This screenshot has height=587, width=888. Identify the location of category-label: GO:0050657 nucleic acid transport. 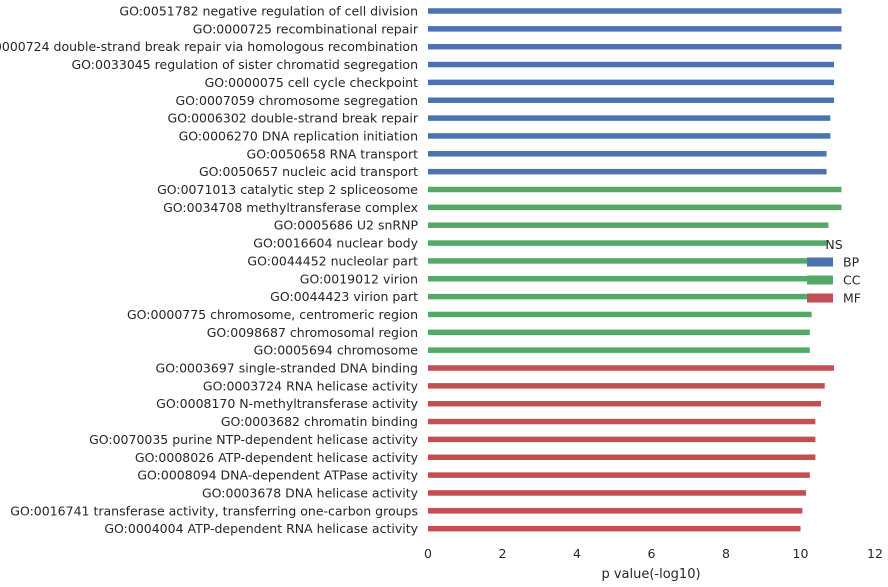
(308, 171).